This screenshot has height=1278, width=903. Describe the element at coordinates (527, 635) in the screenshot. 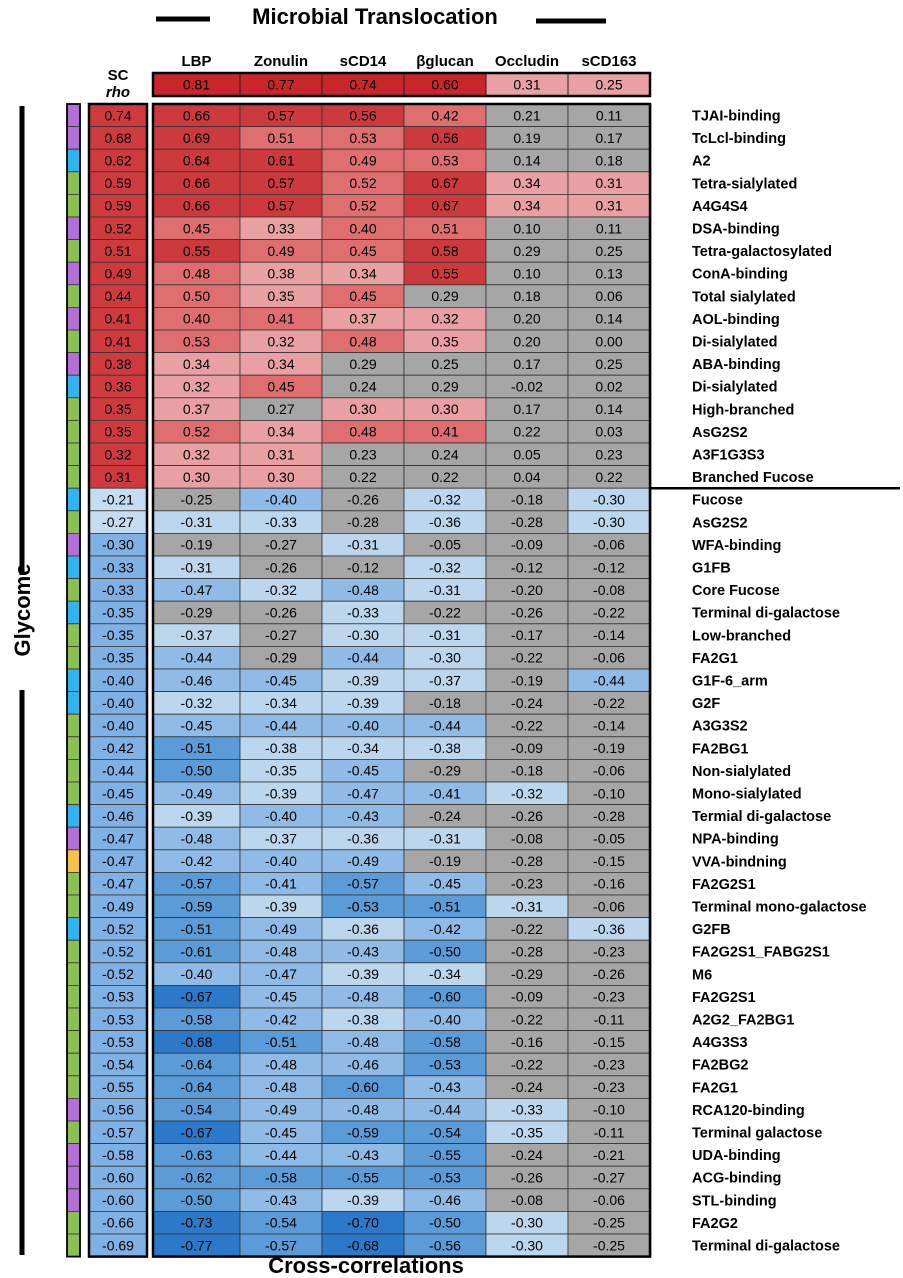

I see `heatmap-cell-value: -0.17` at that location.